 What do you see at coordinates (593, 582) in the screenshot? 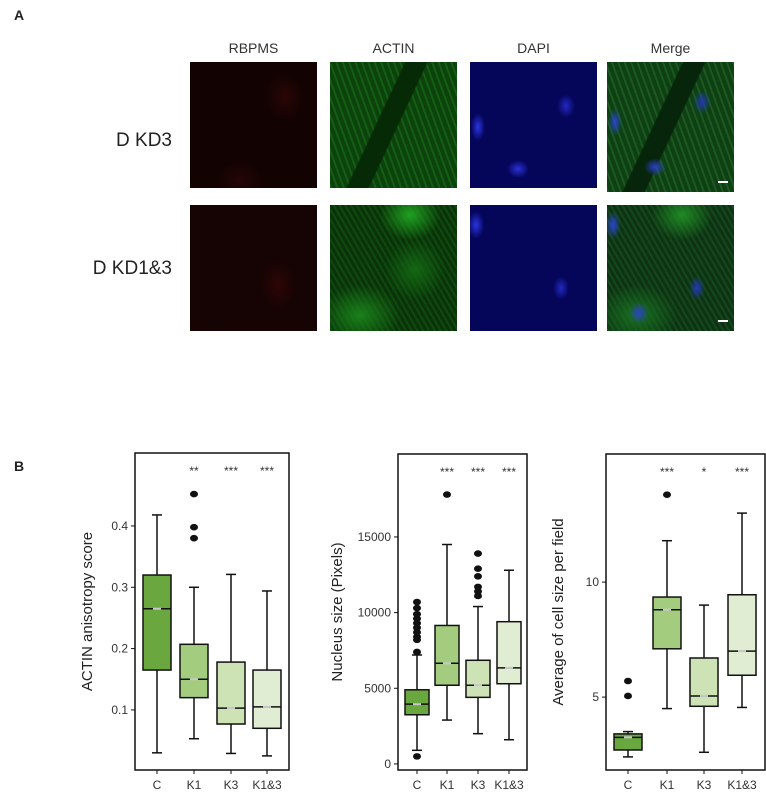
I see `y-tick-label: 10` at bounding box center [593, 582].